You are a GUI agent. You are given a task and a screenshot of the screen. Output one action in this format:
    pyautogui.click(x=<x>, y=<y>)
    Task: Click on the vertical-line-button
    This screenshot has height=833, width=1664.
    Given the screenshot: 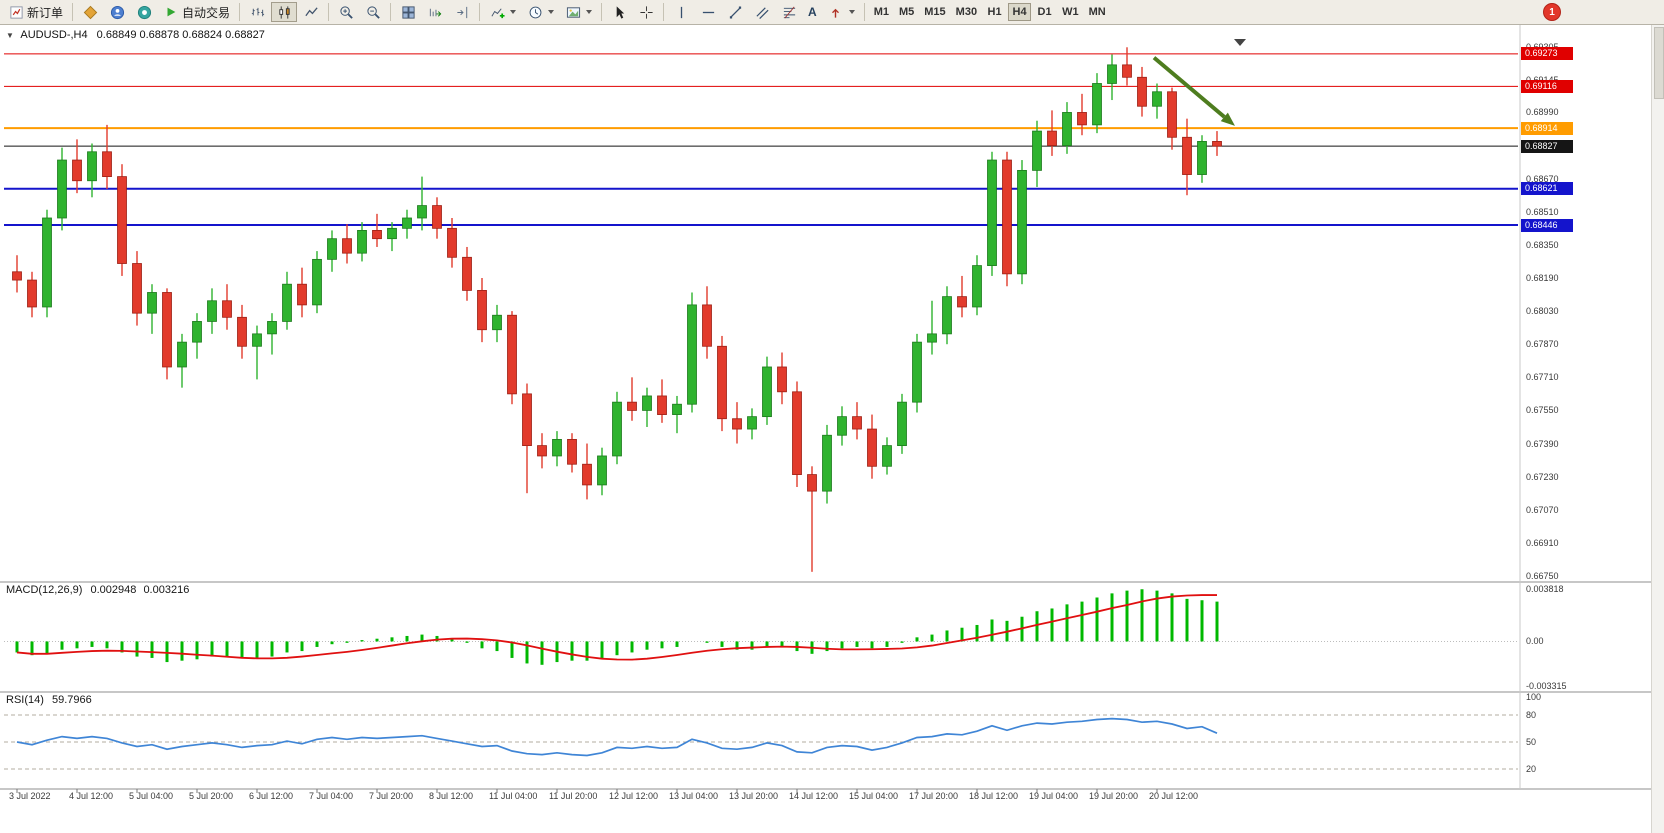 What is the action you would take?
    pyautogui.click(x=681, y=12)
    